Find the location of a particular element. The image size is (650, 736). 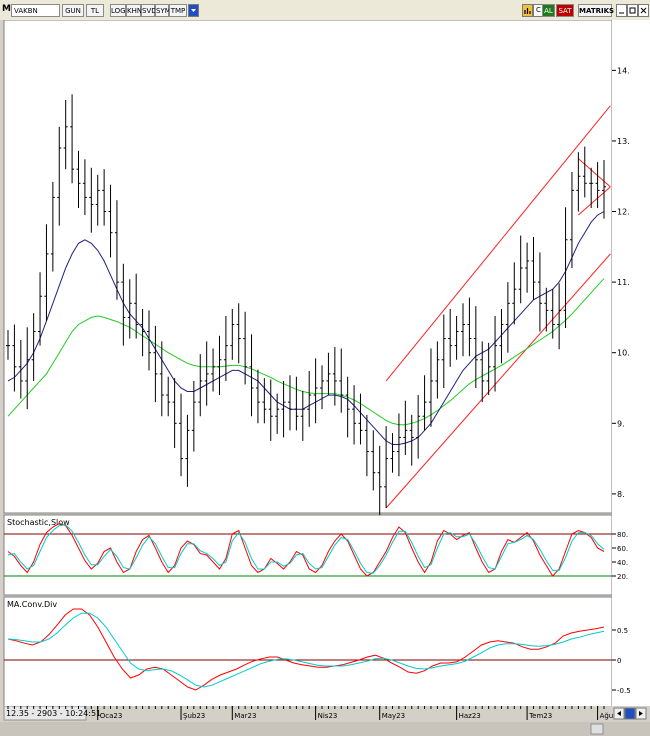

price-axis-ticks: 8. 9. 10. 11. 12. 13. 14. is located at coordinates (621, 282).